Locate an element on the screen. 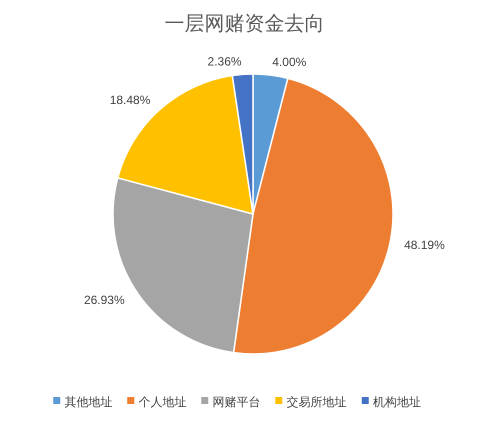 This screenshot has width=489, height=421. legend-label: 交易所地址 is located at coordinates (316, 402).